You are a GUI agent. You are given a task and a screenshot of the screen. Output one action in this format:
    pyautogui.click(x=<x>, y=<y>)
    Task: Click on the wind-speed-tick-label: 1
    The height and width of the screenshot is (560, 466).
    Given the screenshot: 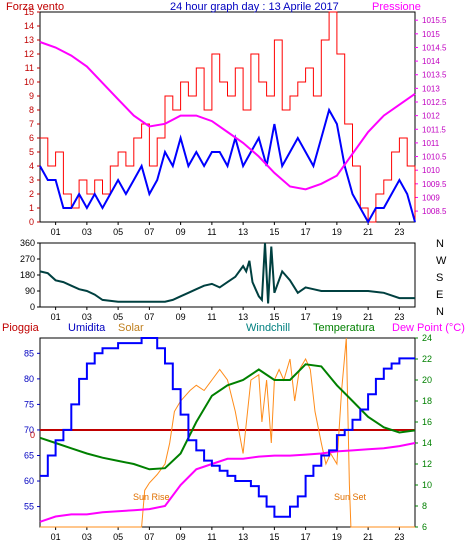 What is the action you would take?
    pyautogui.click(x=31, y=208)
    